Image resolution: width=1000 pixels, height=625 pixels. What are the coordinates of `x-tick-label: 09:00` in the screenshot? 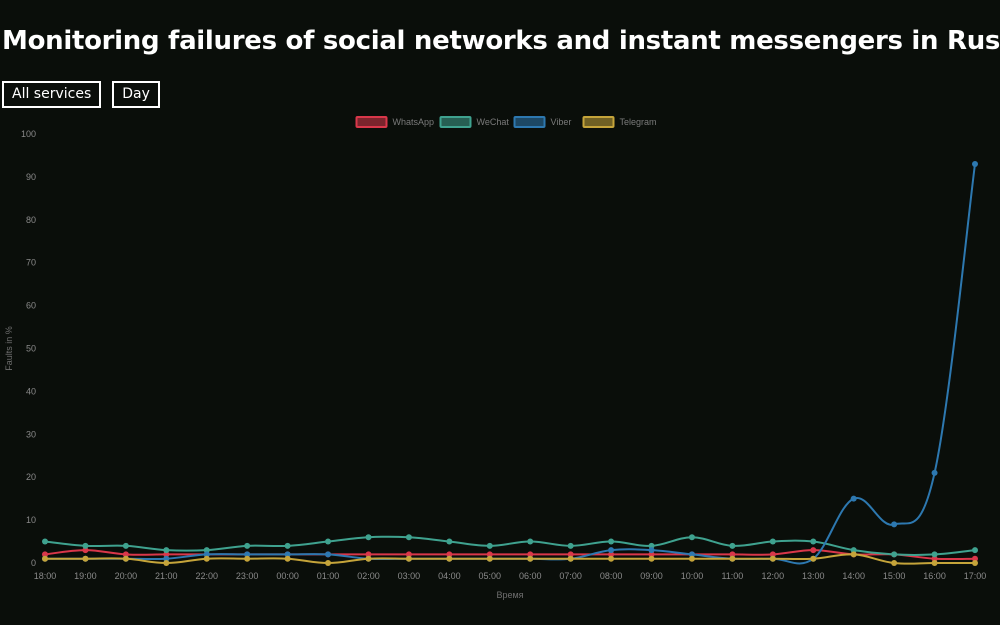 It's located at (651, 576).